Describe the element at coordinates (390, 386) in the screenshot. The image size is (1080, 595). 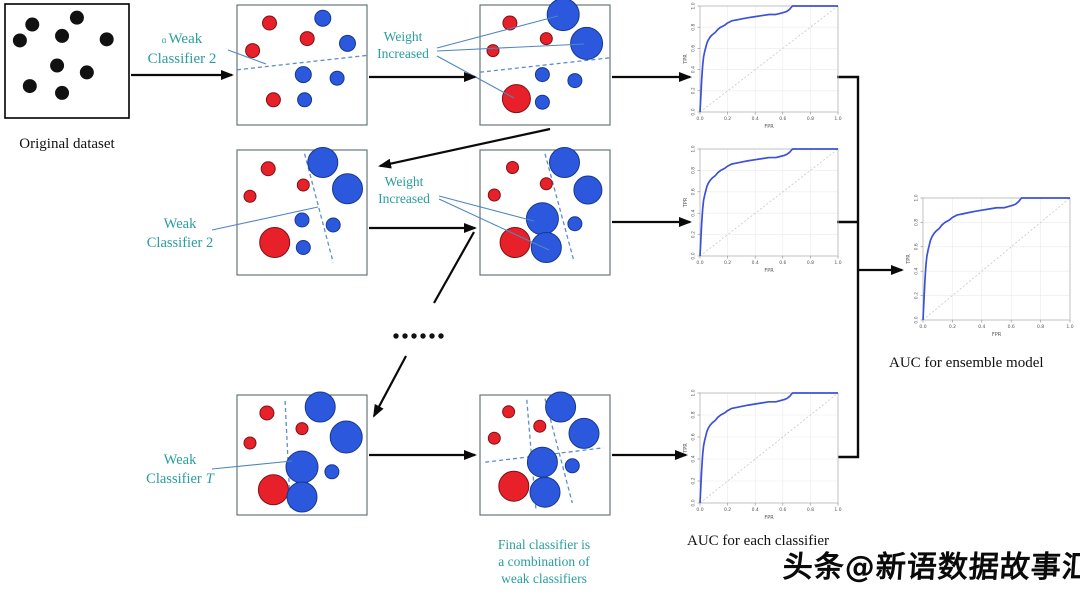
I see `flow-arrow` at that location.